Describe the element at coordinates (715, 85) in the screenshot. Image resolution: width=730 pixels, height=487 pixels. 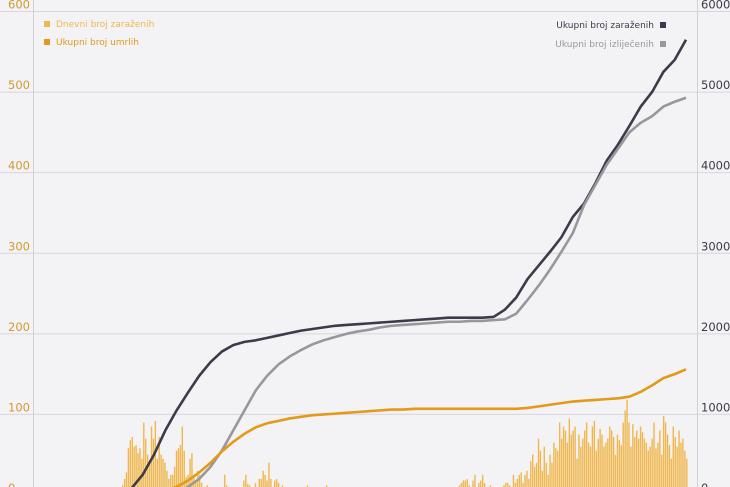
I see `right-tick-label-5000: 5000` at that location.